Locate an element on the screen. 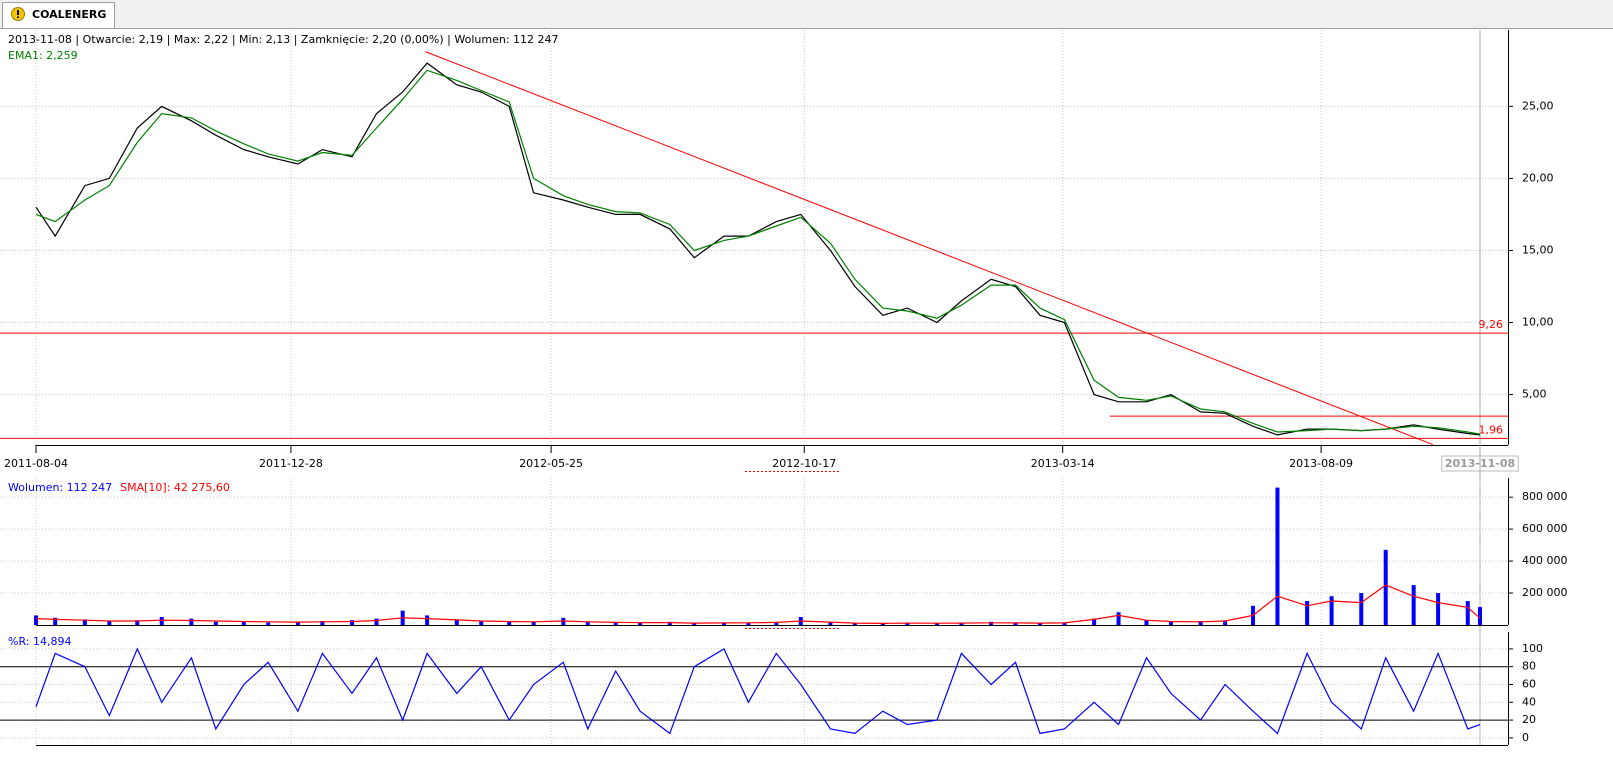  legend-entry: Wolumen: 112 247 is located at coordinates (60, 487).